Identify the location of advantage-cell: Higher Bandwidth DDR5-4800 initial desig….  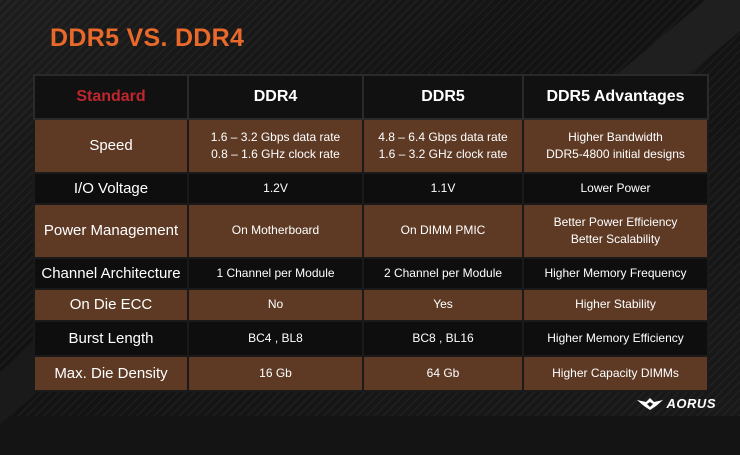
(615, 146).